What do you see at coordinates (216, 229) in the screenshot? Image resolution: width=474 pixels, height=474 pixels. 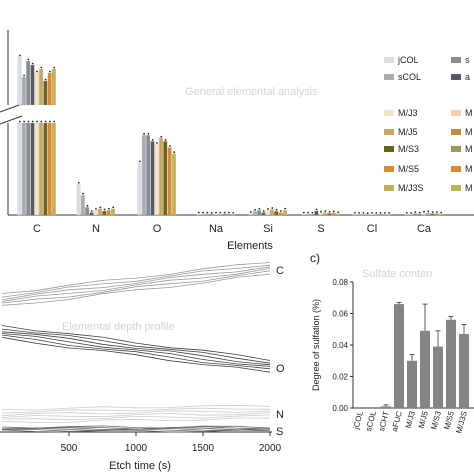 I see `element-label: Na` at bounding box center [216, 229].